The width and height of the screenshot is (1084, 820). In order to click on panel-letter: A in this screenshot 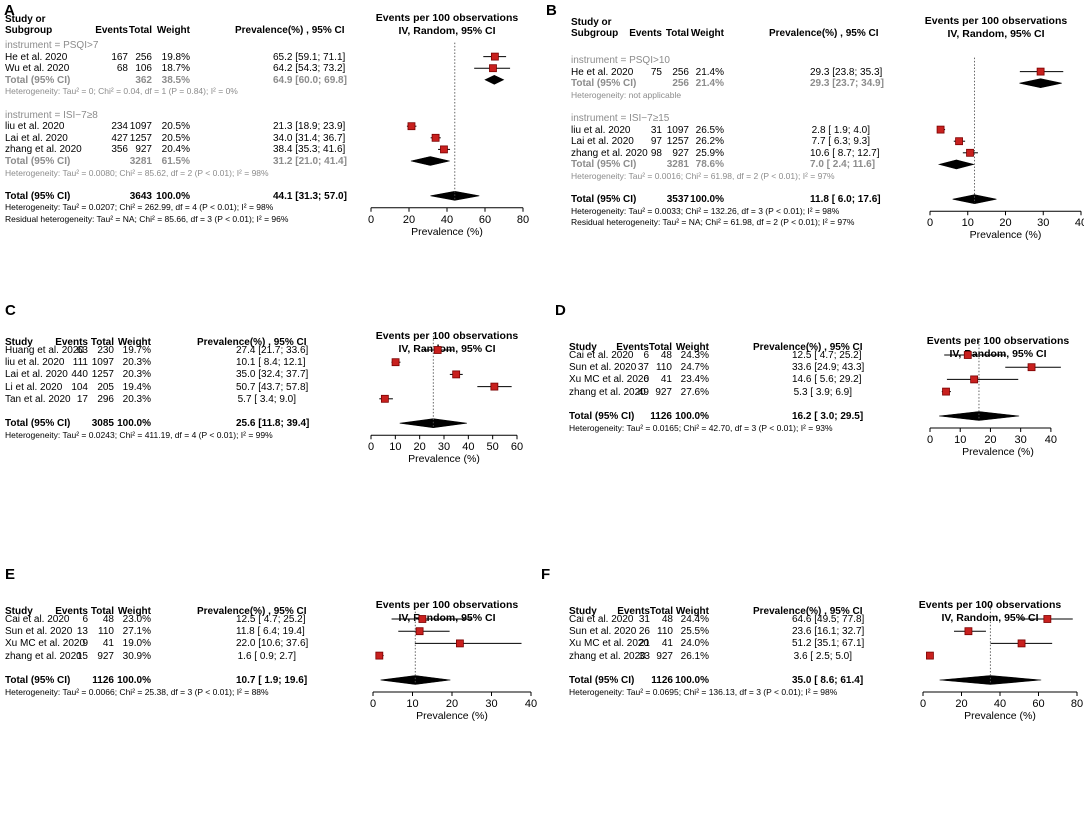, I will do `click(9, 10)`.